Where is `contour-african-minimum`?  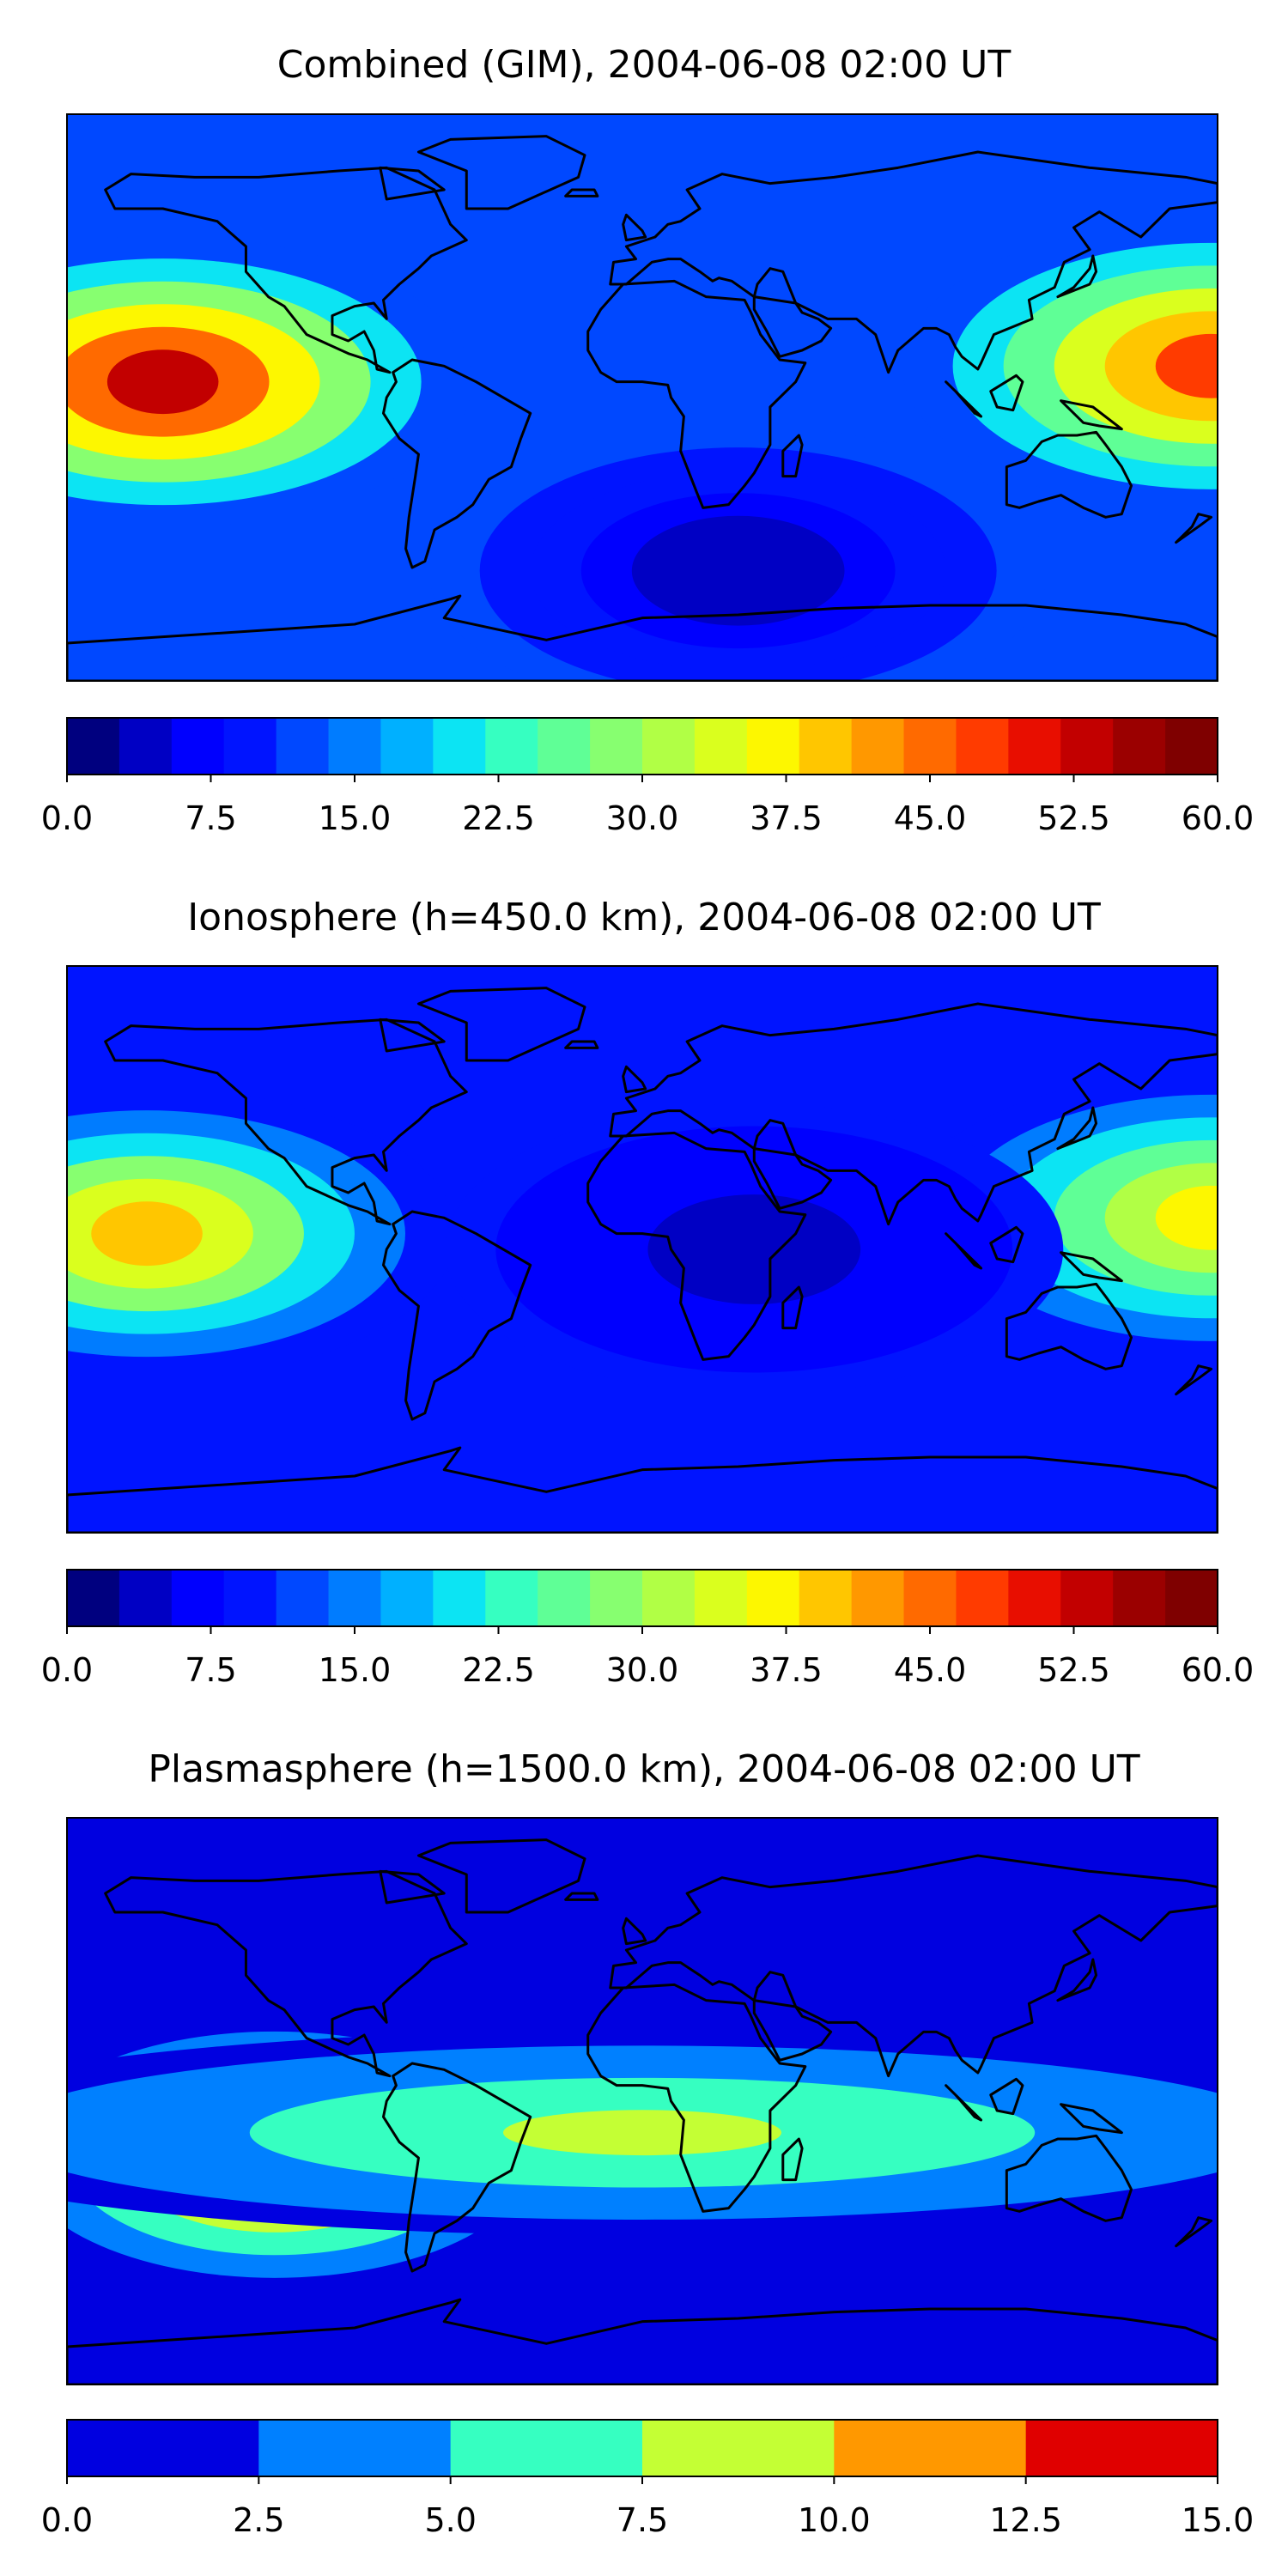
contour-african-minimum is located at coordinates (755, 1250).